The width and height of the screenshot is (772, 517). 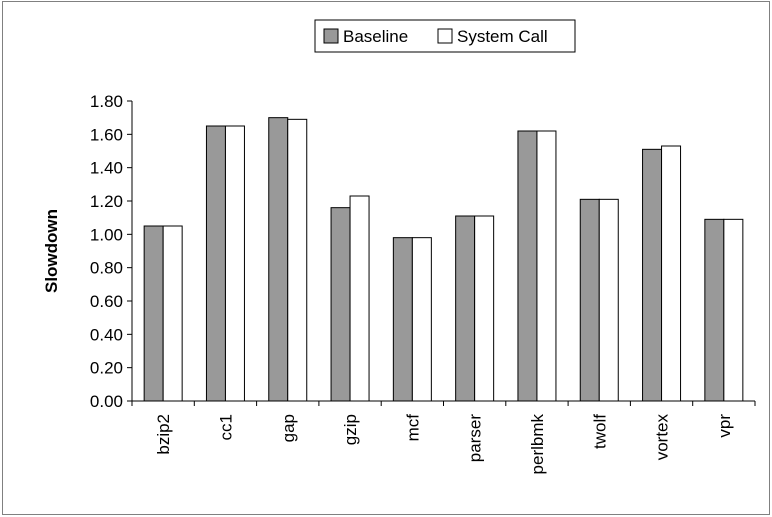 I want to click on legend-swatch-baseline, so click(x=331, y=36).